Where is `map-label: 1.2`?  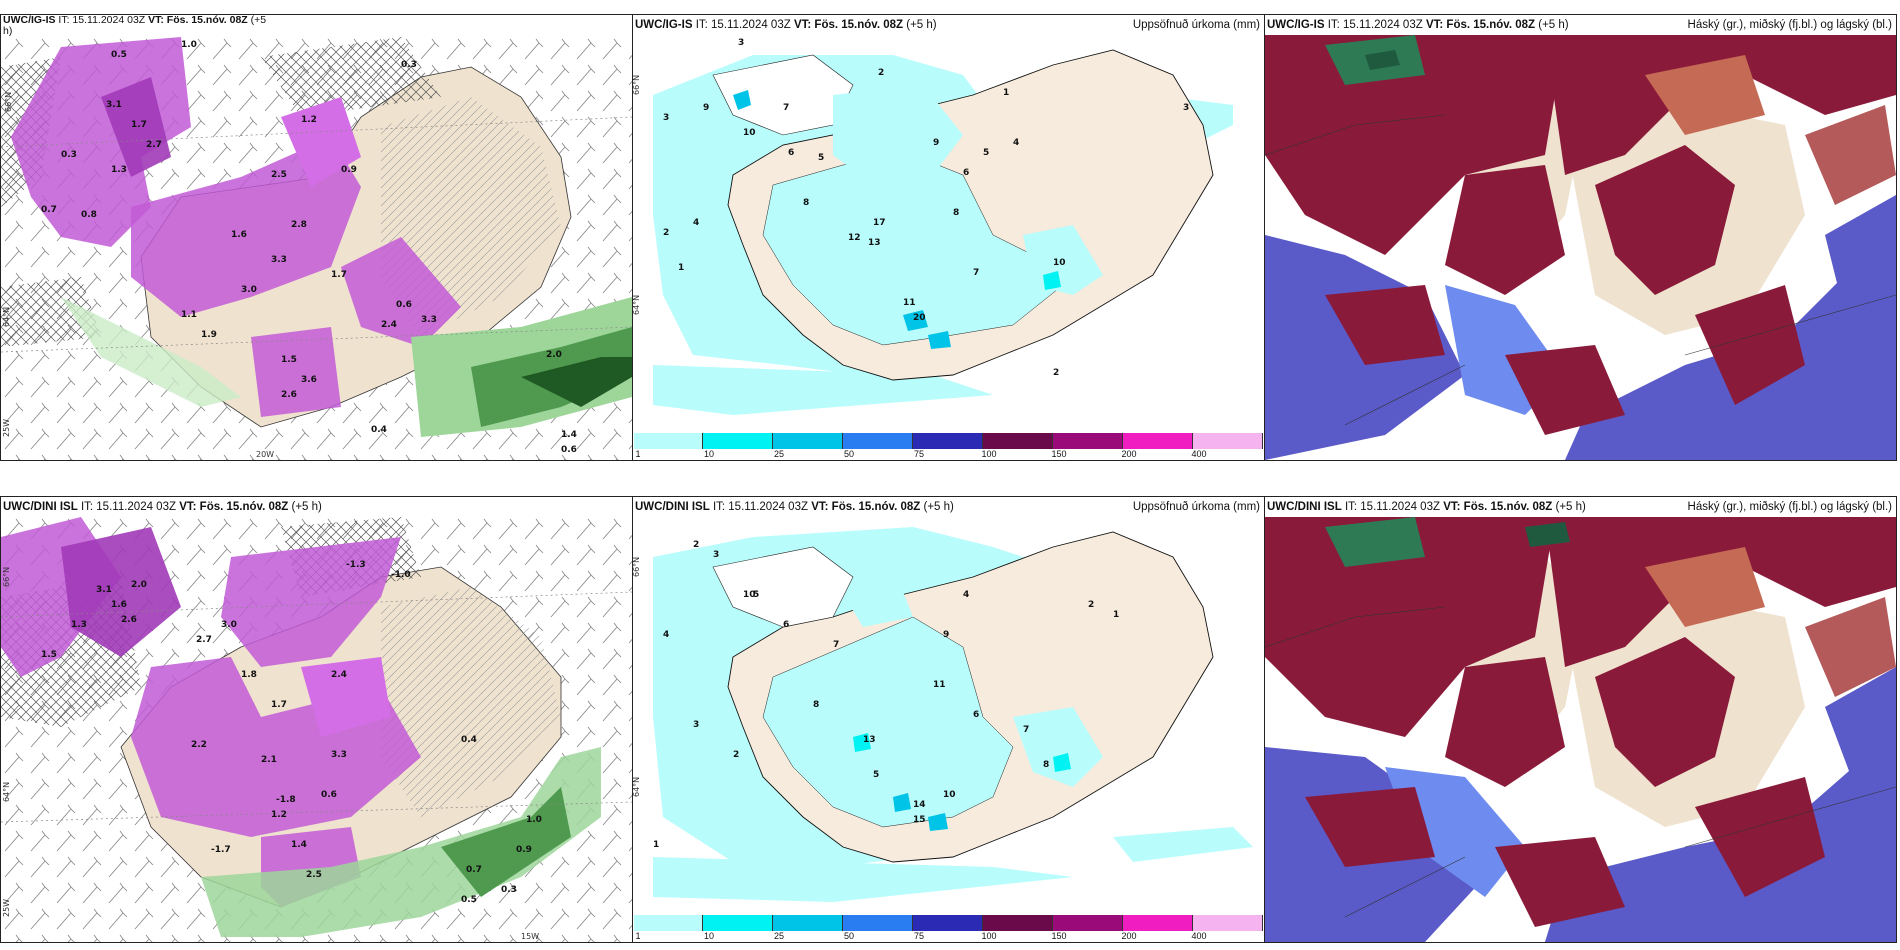
map-label: 1.2 is located at coordinates (279, 815).